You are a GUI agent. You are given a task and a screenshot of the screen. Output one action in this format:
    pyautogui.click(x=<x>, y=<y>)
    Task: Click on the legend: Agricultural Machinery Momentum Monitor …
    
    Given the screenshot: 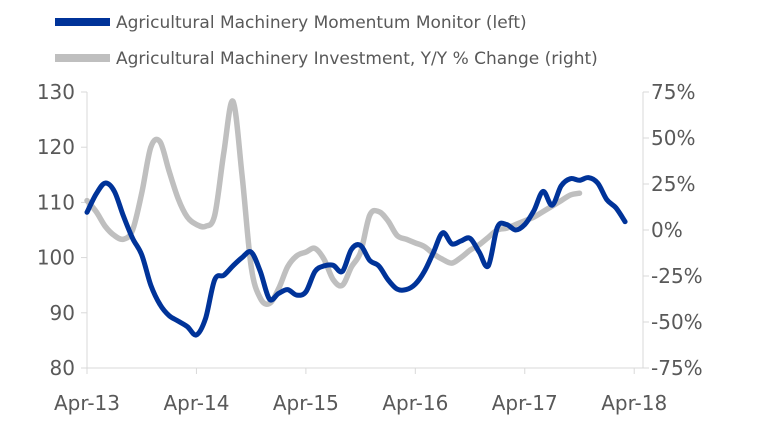 What is the action you would take?
    pyautogui.click(x=326, y=41)
    